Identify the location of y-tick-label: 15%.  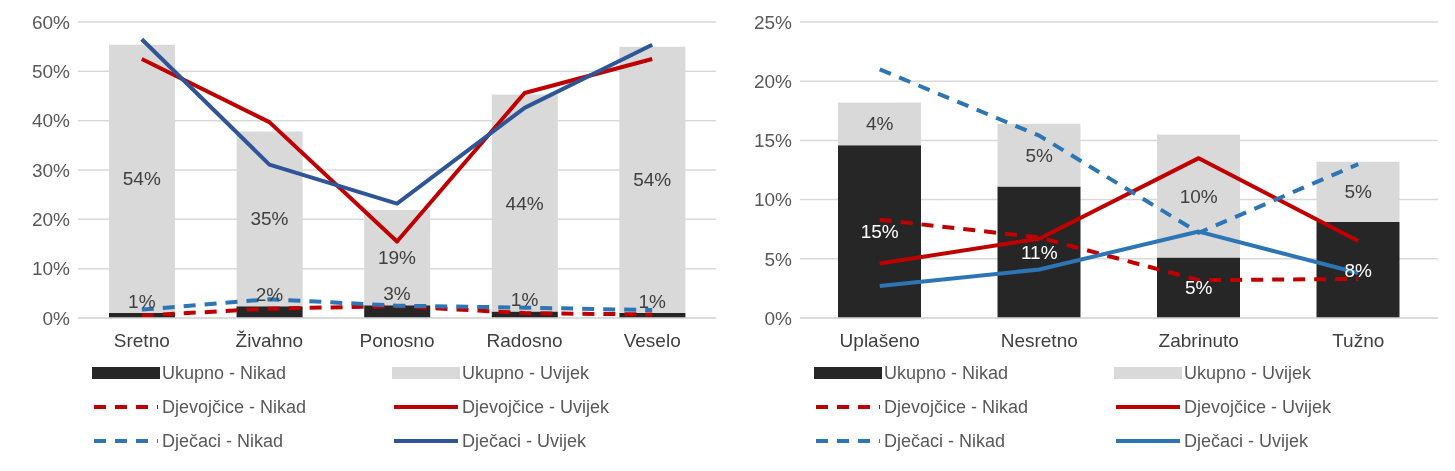
(773, 141).